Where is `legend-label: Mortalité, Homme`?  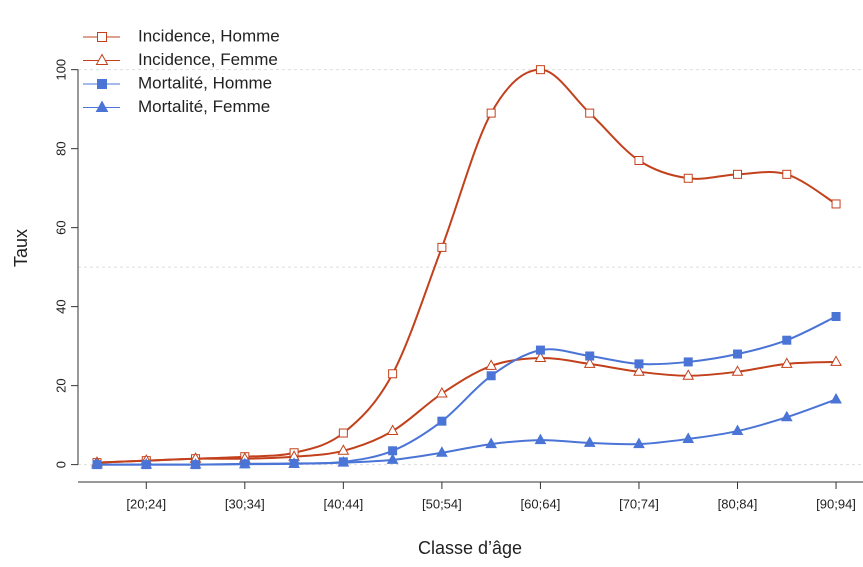 legend-label: Mortalité, Homme is located at coordinates (205, 82).